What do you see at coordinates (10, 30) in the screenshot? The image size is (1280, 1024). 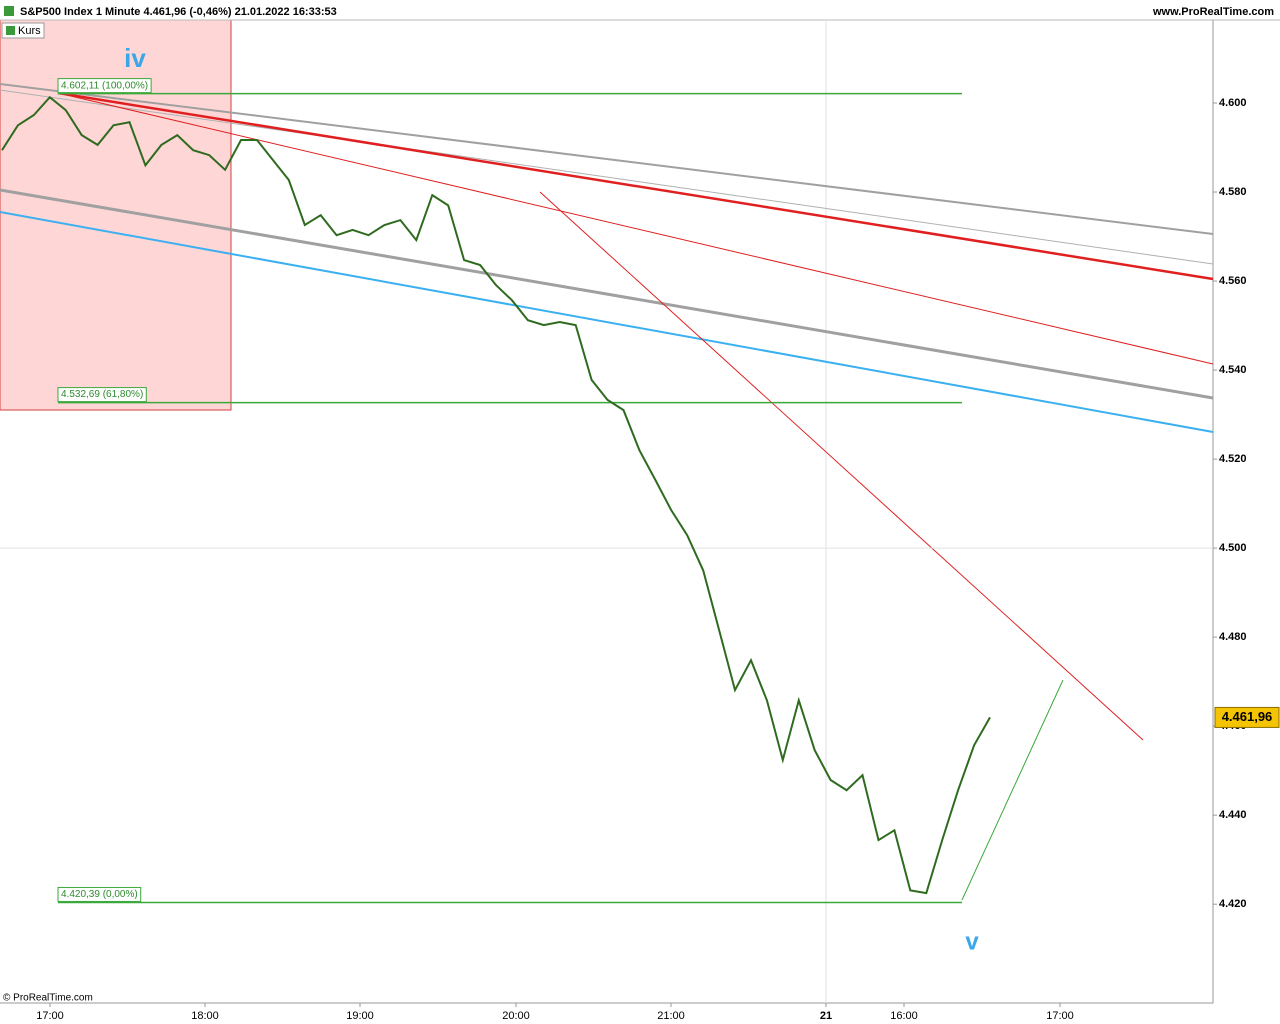 I see `legend-swatch` at bounding box center [10, 30].